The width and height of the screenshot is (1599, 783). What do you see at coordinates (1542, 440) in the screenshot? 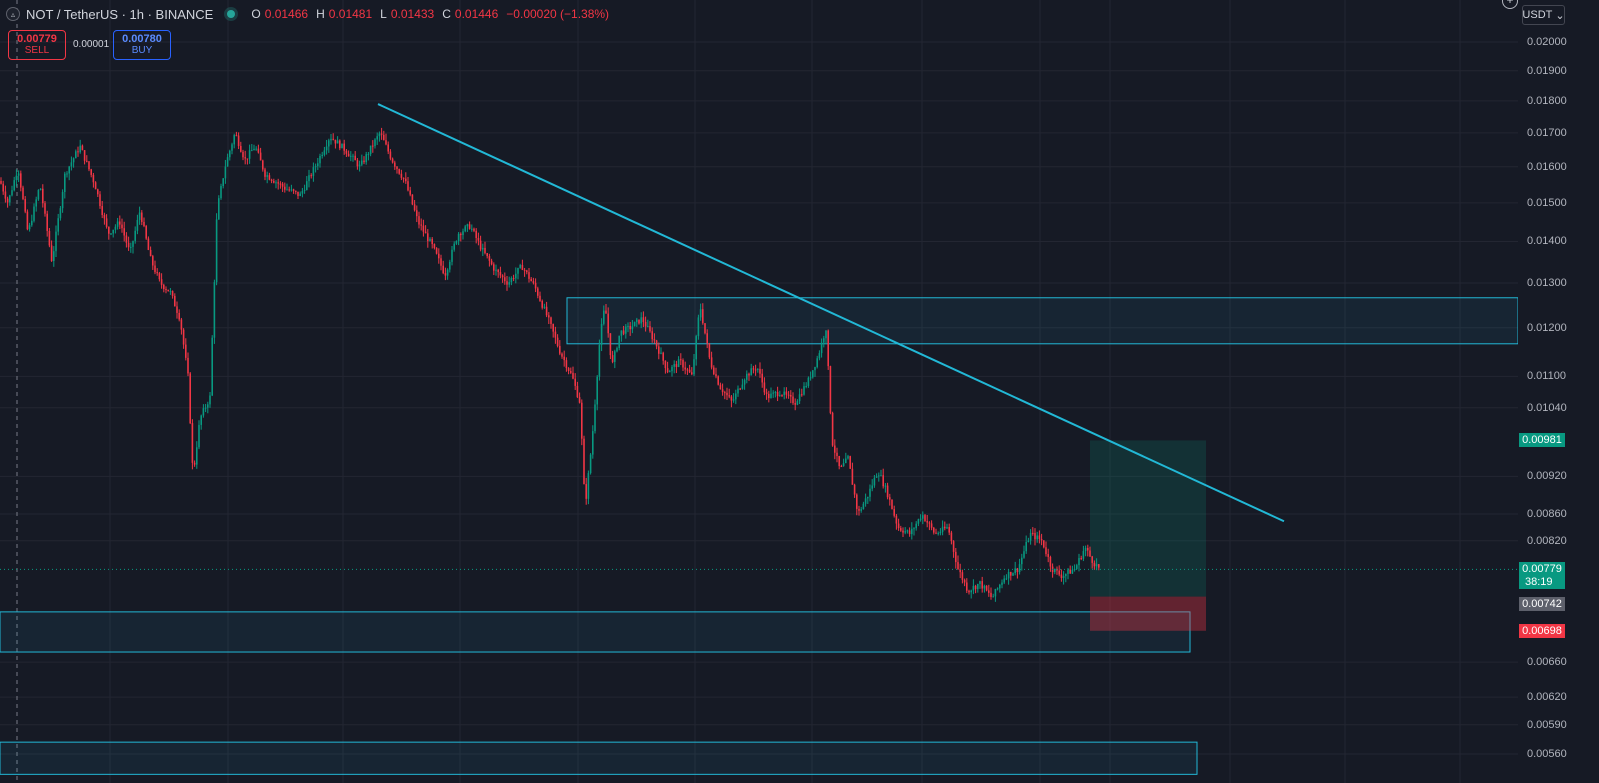
I see `take-profit-price-tag: 0.00981` at bounding box center [1542, 440].